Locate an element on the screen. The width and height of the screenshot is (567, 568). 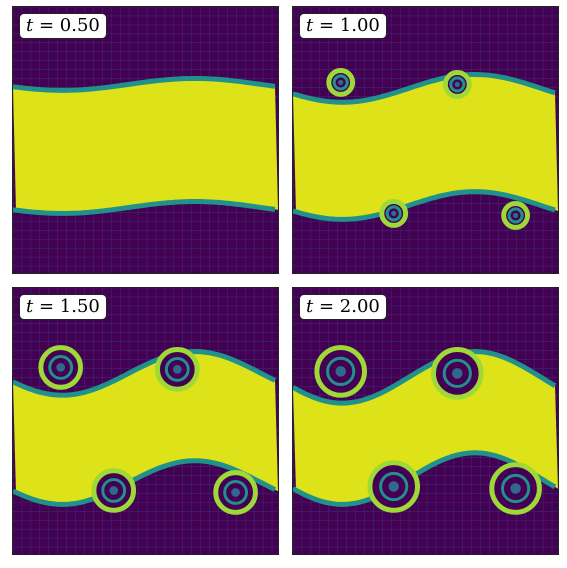
time-label: t = 1.50 is located at coordinates (63, 307).